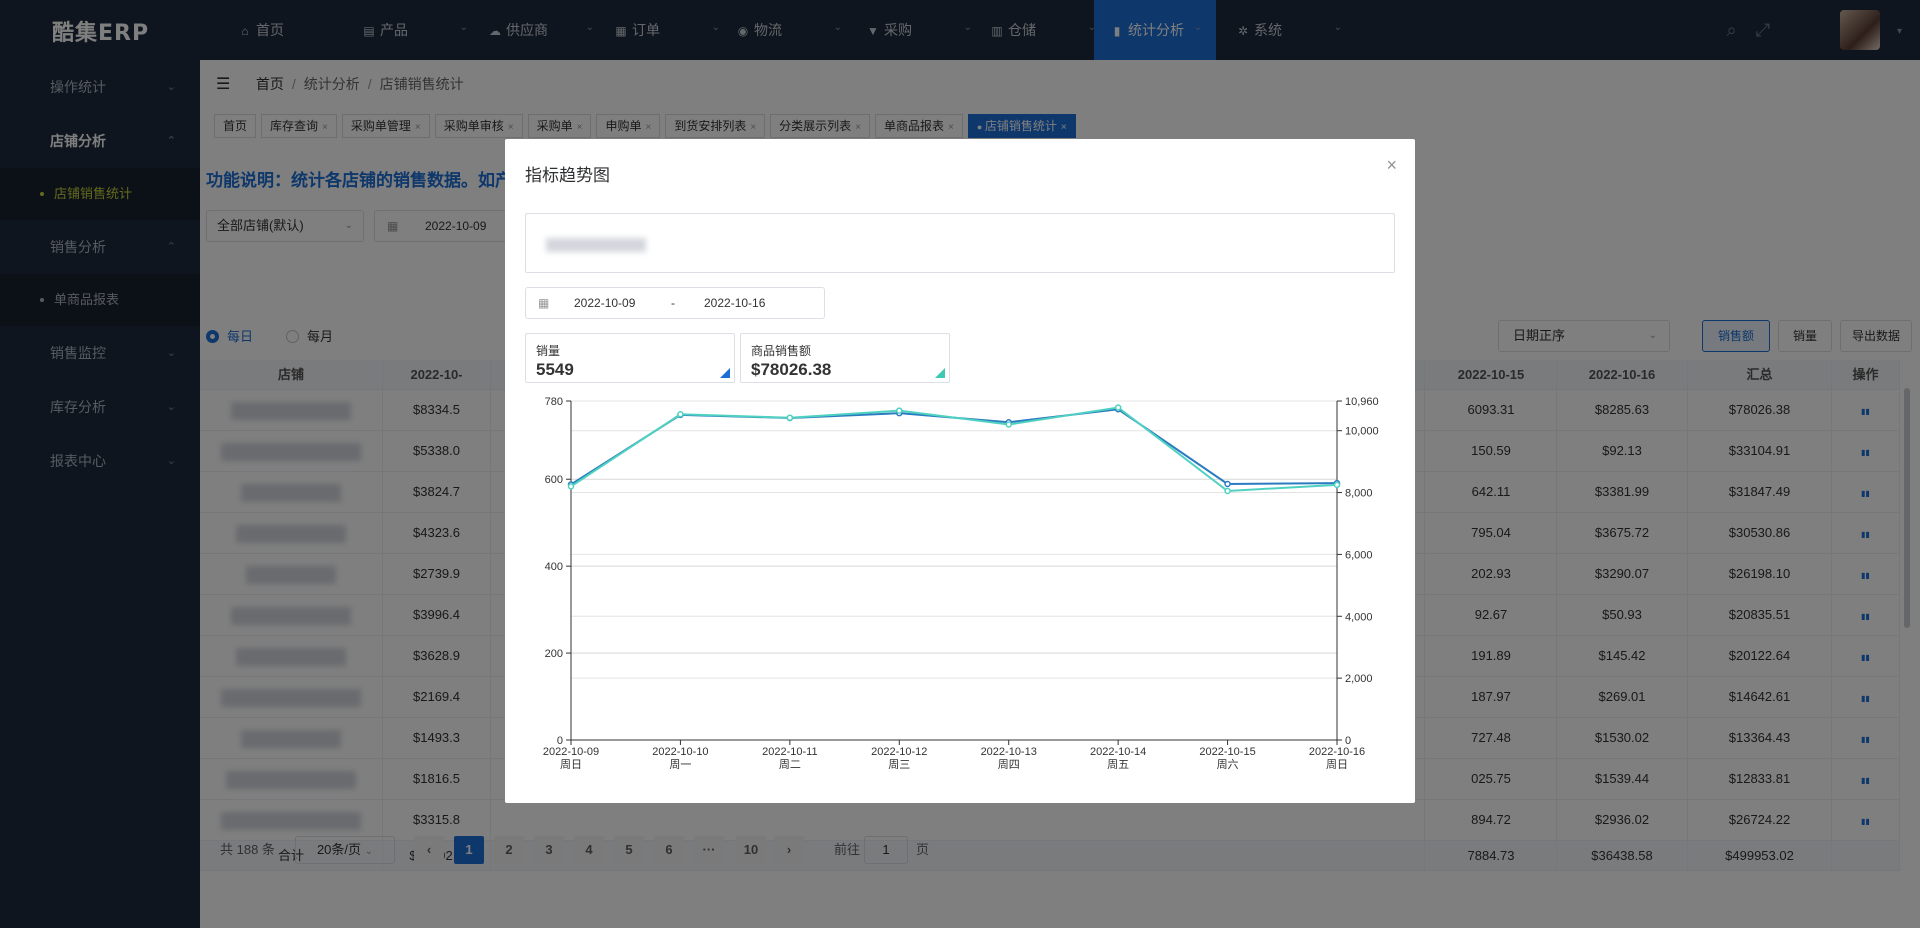 The height and width of the screenshot is (928, 1920). Describe the element at coordinates (791, 369) in the screenshot. I see `stat-amount-value: $78026.38` at that location.